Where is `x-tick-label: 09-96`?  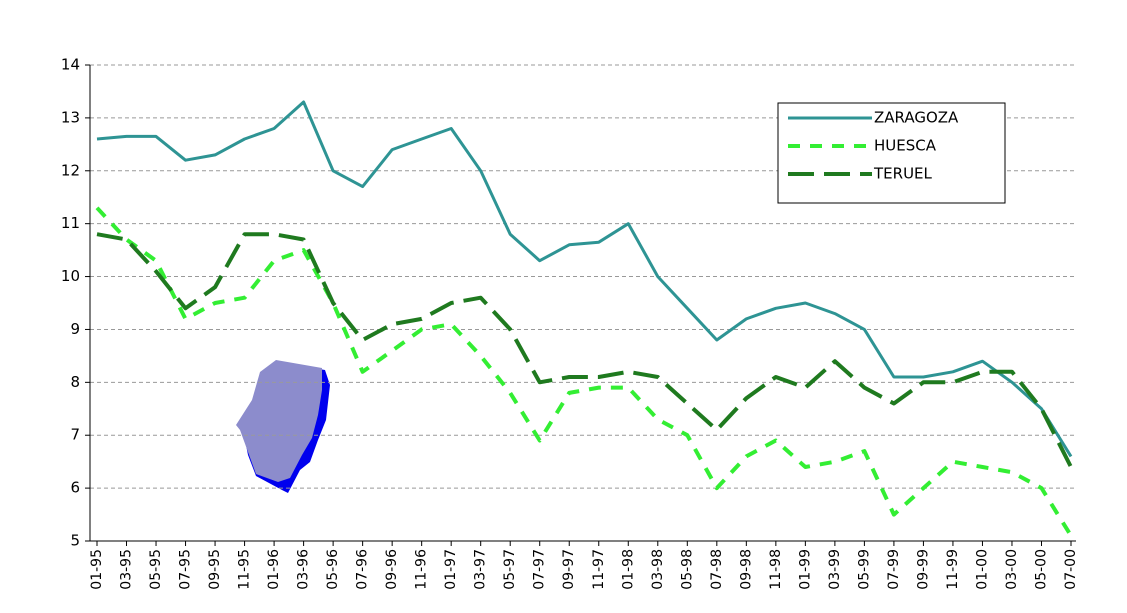
x-tick-label: 09-96 is located at coordinates (392, 569).